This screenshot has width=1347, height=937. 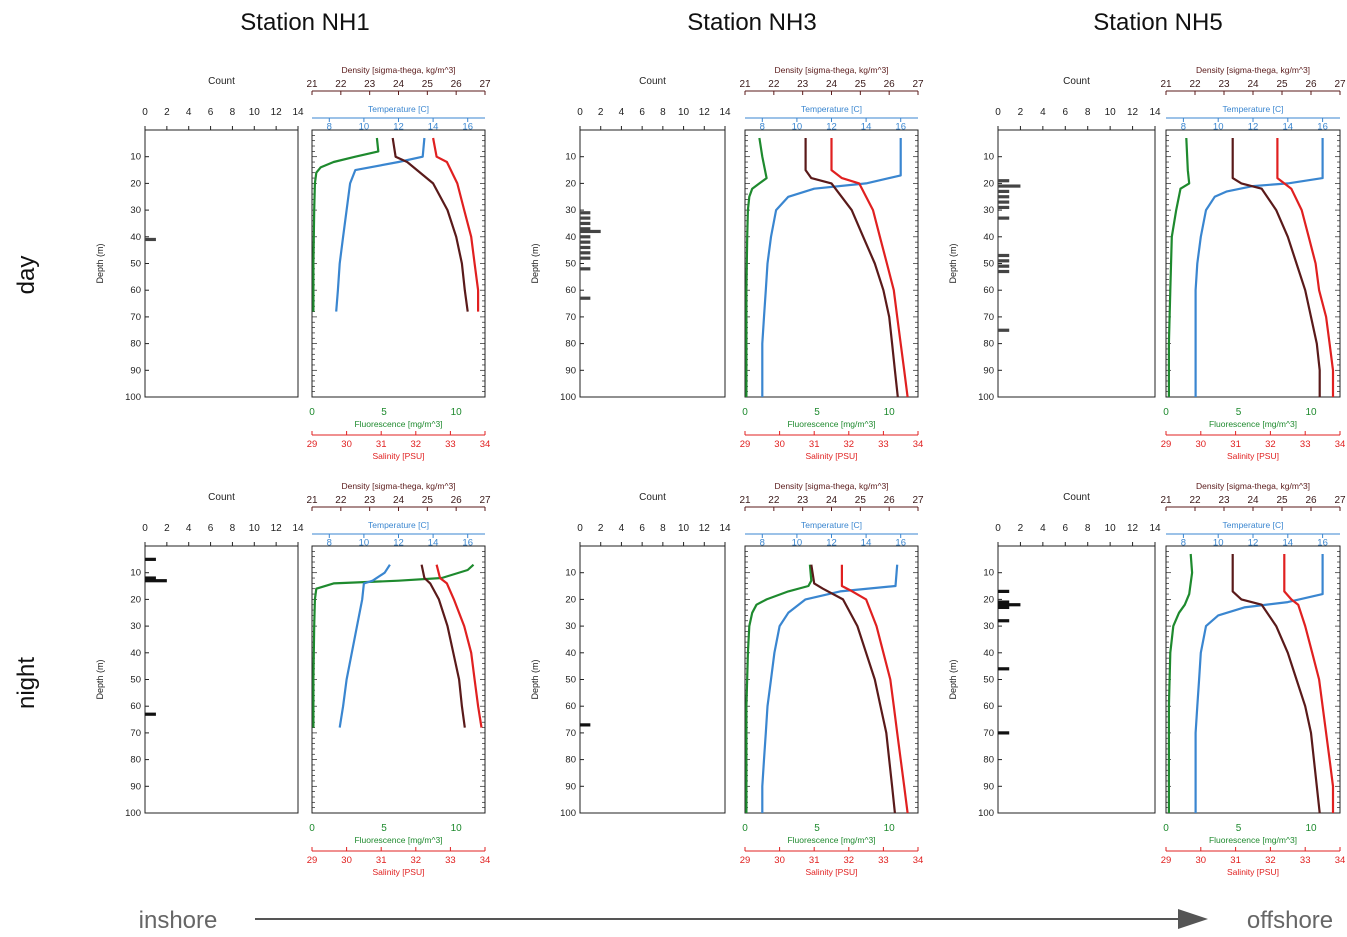 I want to click on salinity-profile-line, so click(x=869, y=268).